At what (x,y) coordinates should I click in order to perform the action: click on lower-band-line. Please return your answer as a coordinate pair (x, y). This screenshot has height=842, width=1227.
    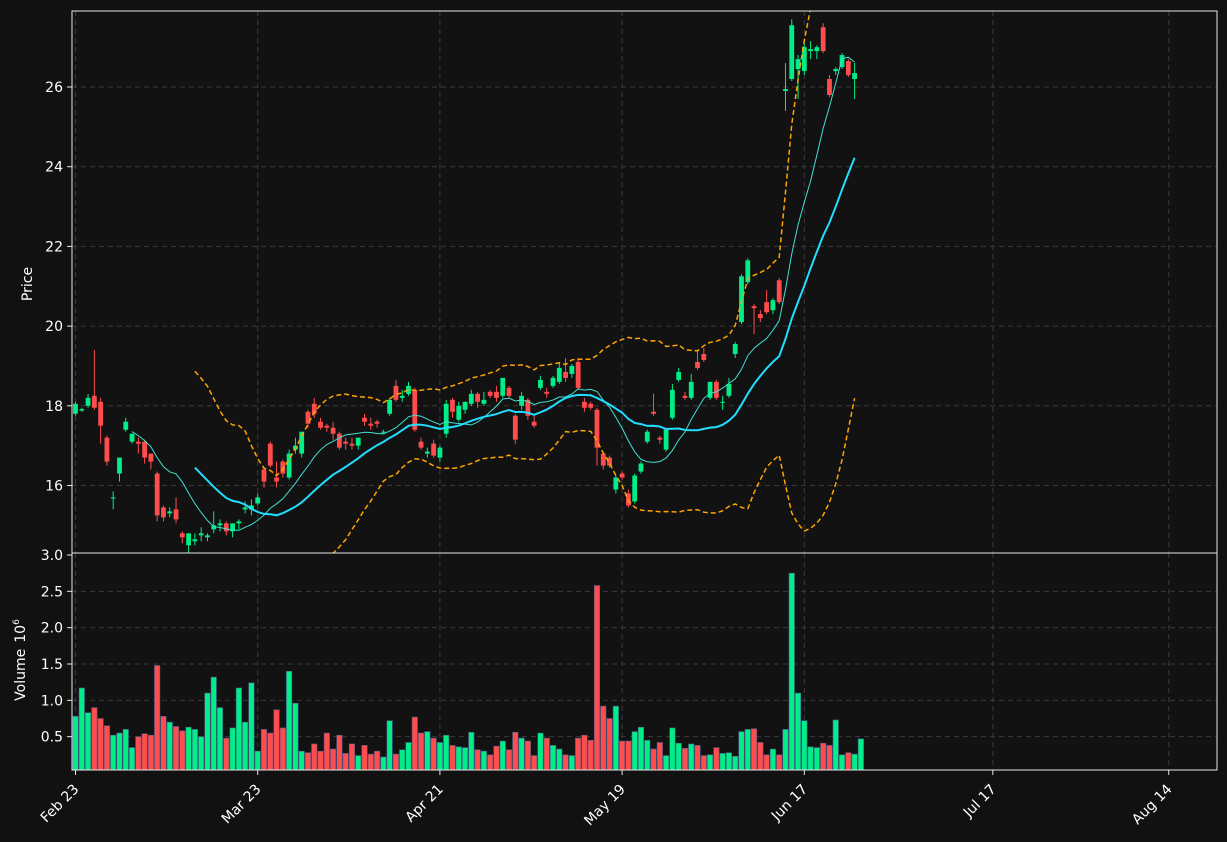
    Looking at the image, I should click on (594, 475).